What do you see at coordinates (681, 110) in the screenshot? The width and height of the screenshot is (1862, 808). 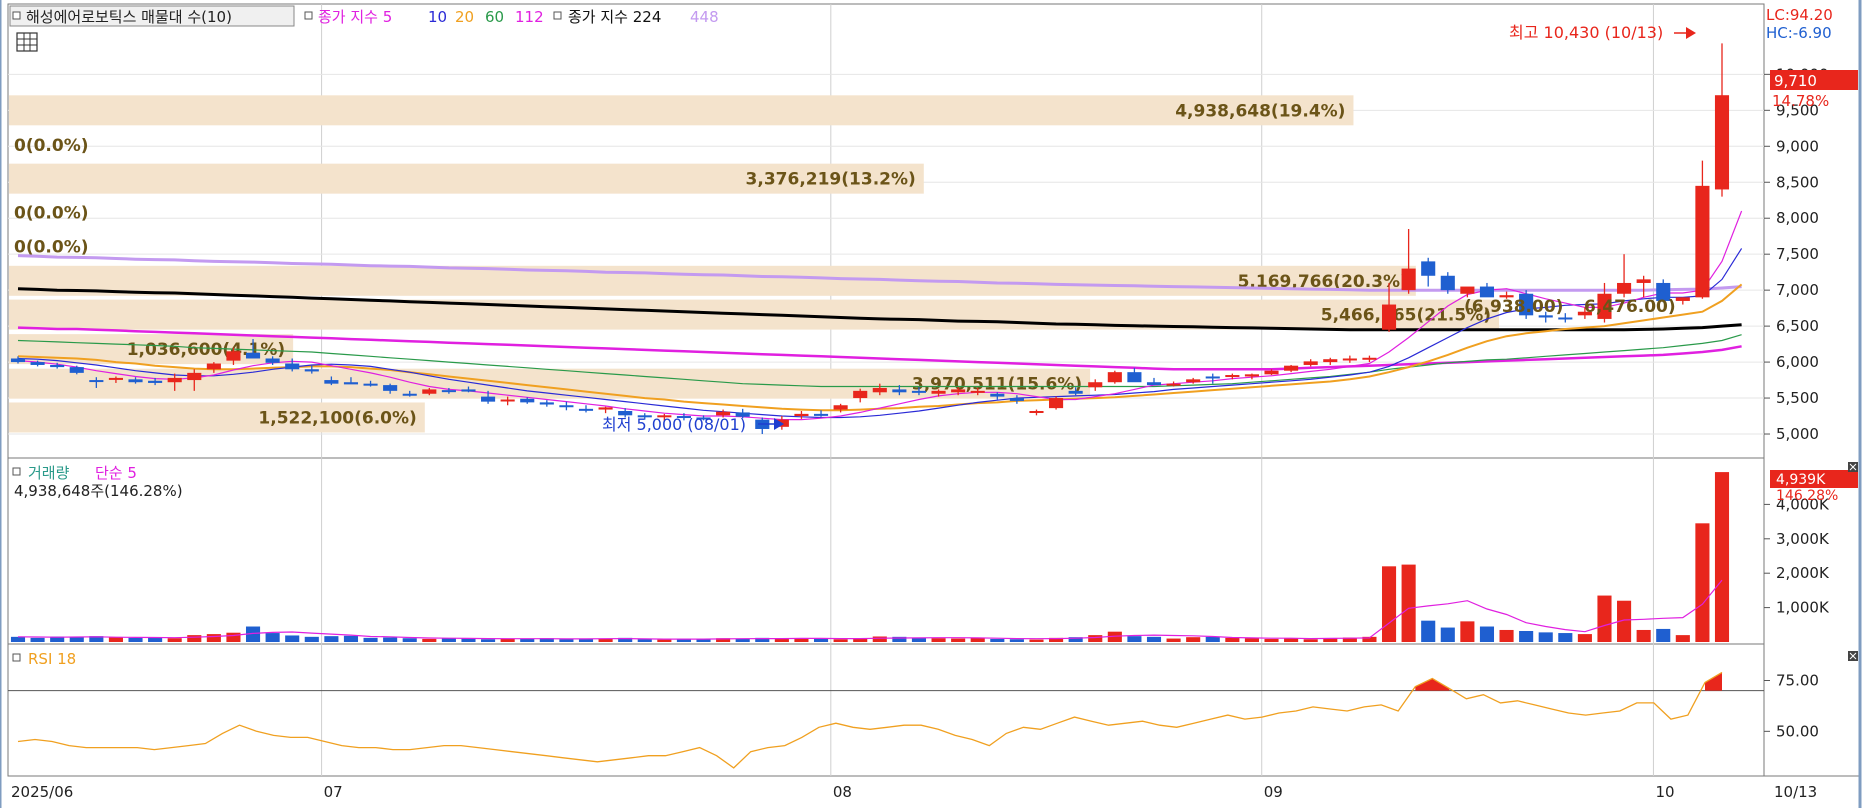 I see `volume-profile-bar` at bounding box center [681, 110].